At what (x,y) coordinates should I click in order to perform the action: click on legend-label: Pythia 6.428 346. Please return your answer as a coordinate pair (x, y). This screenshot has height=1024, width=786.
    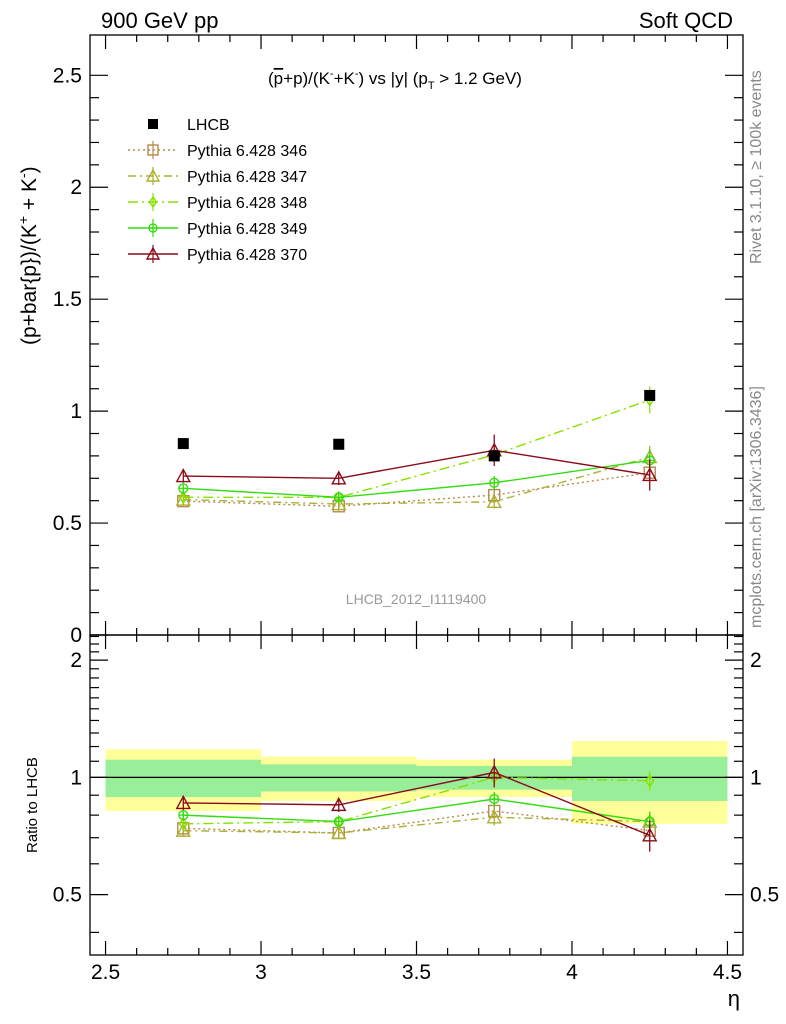
    Looking at the image, I should click on (247, 151).